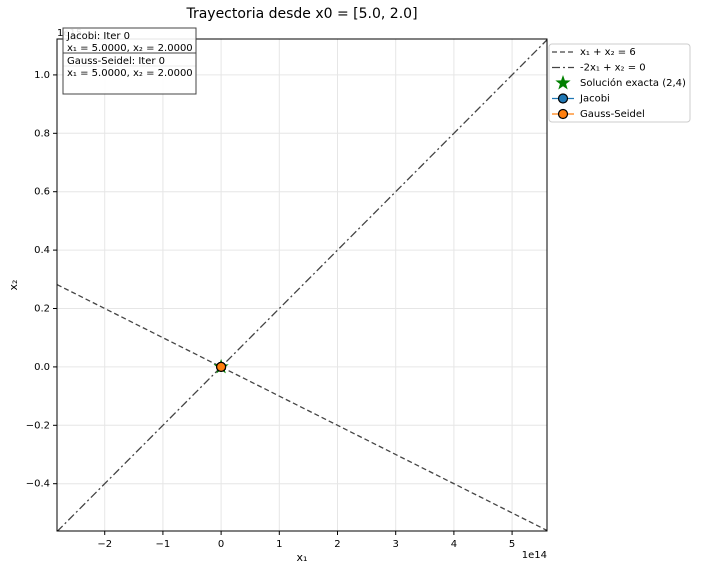 The image size is (718, 577). What do you see at coordinates (337, 544) in the screenshot?
I see `x-tick-label: 2` at bounding box center [337, 544].